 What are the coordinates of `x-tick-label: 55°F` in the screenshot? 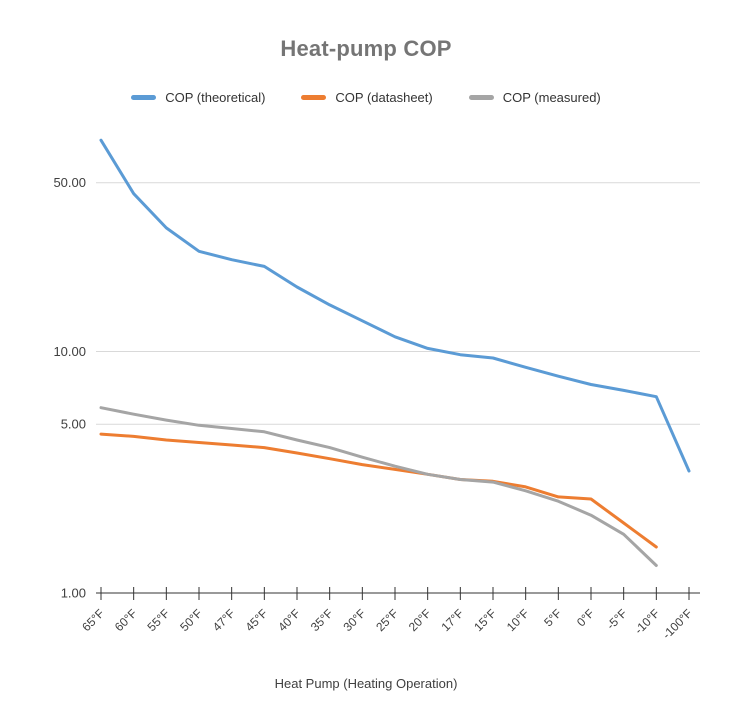 It's located at (159, 620).